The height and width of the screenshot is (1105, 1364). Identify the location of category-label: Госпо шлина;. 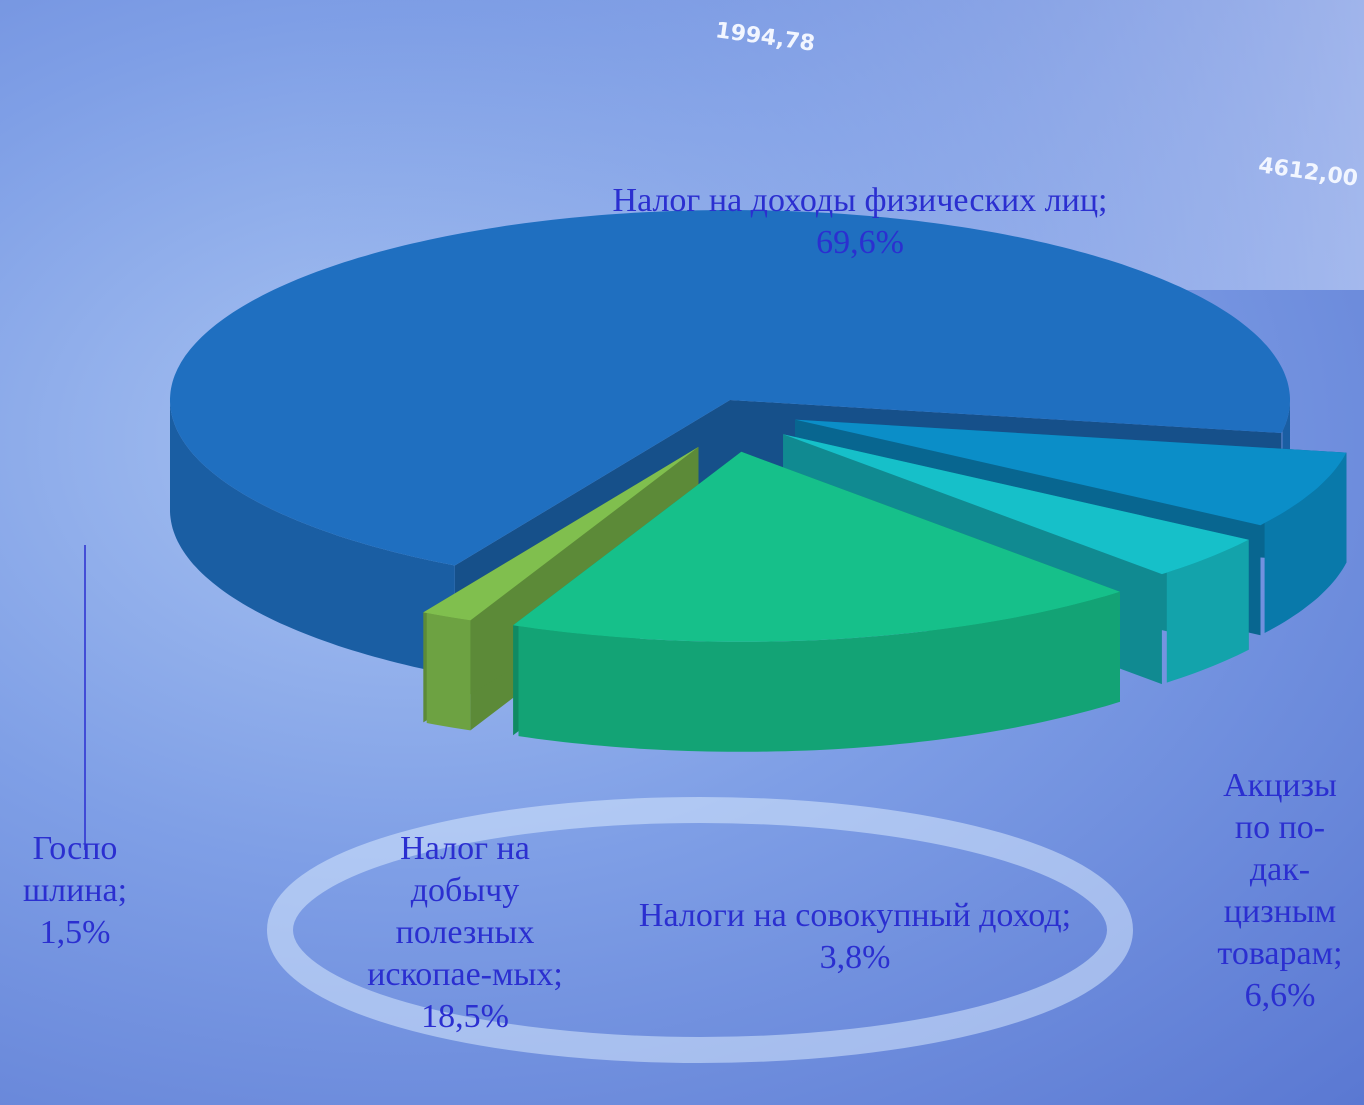
(75, 869).